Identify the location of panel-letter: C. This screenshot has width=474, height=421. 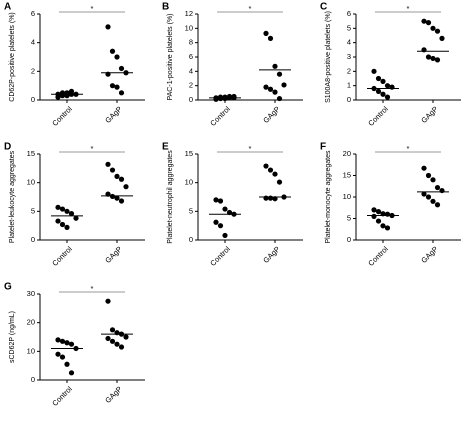
(323, 7).